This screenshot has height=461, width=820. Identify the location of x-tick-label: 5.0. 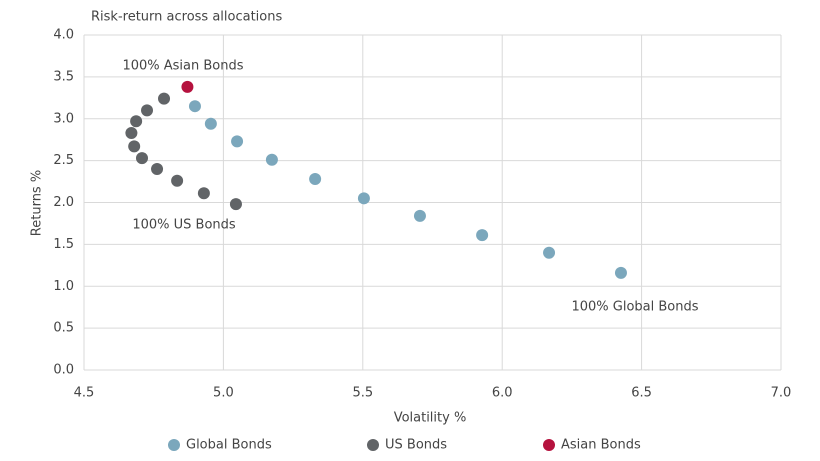
(223, 393).